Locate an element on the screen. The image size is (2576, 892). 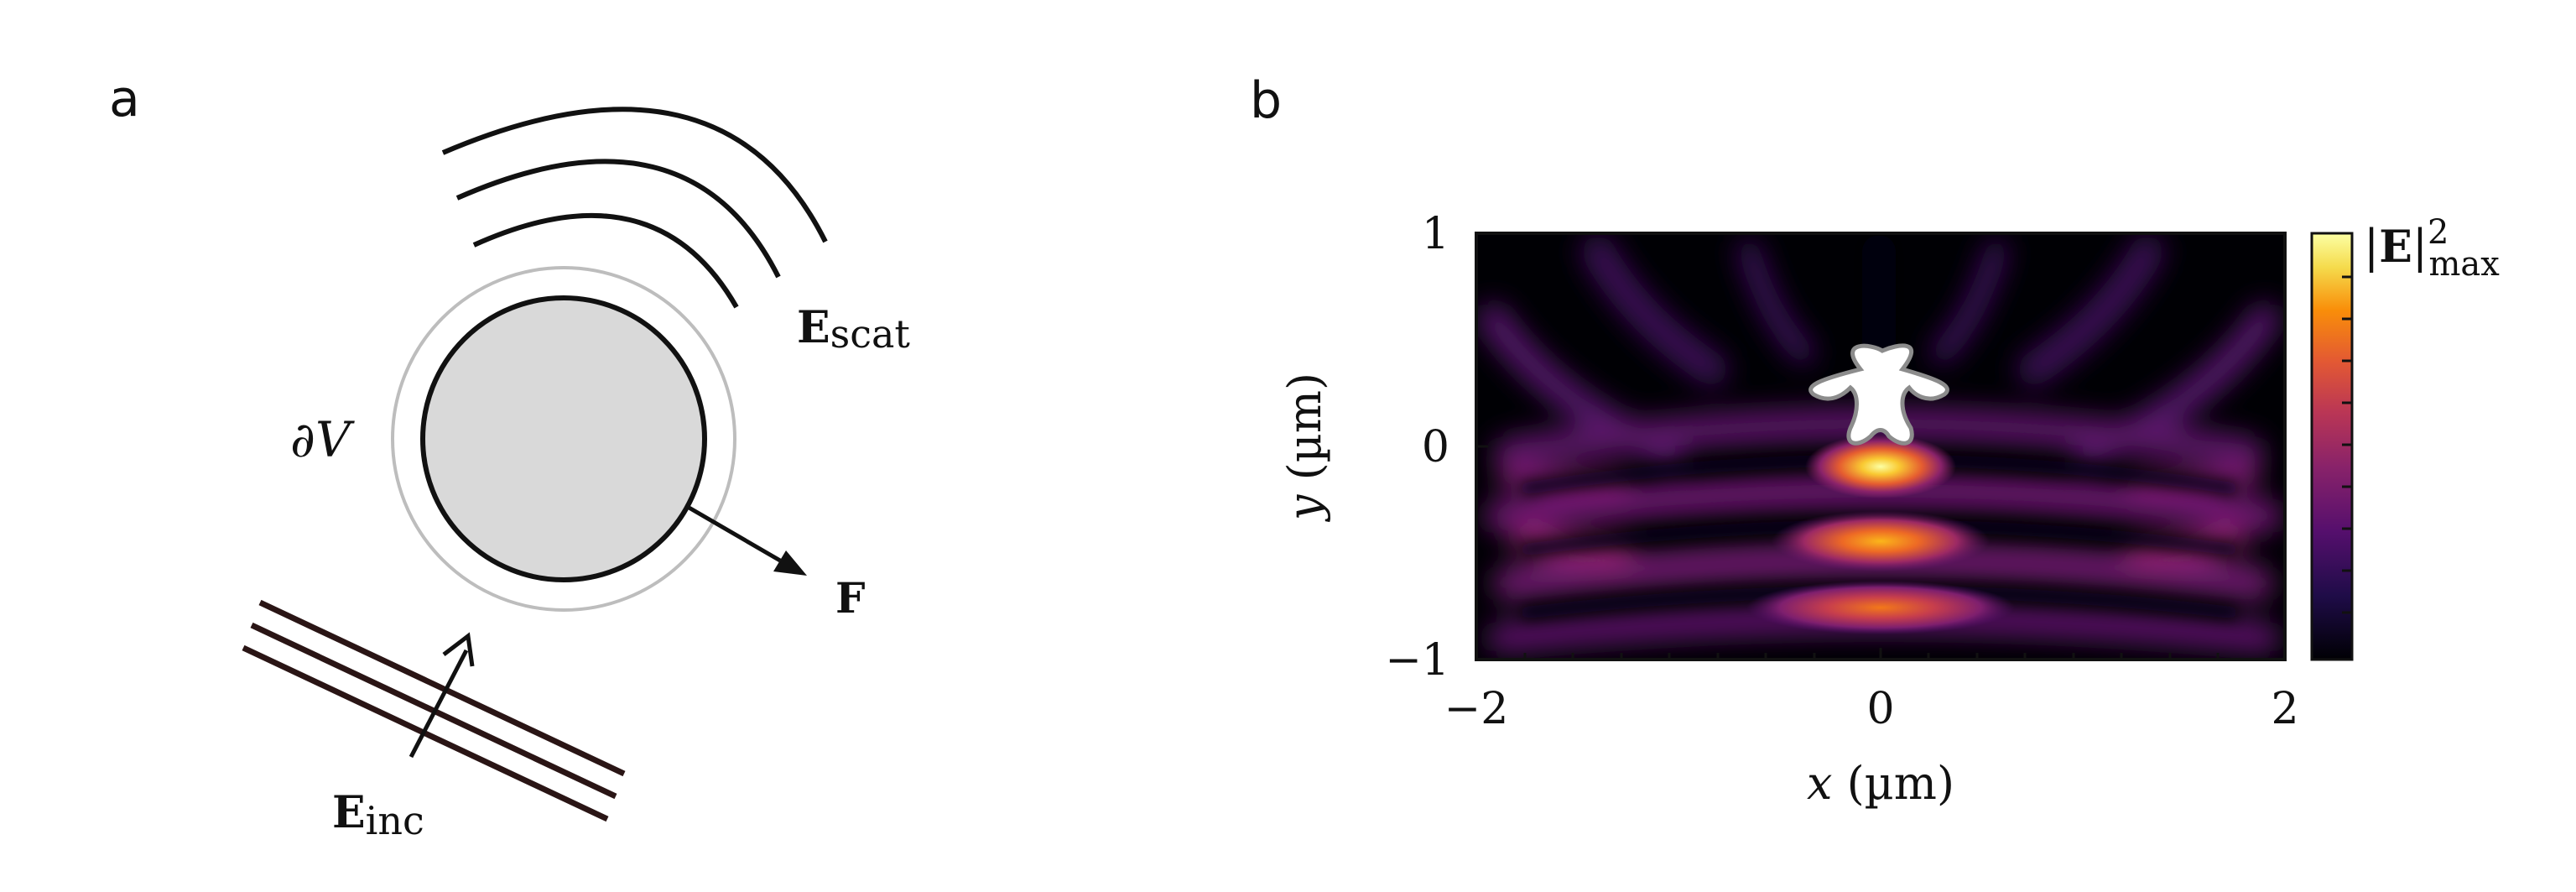
scattered-wavefronts is located at coordinates (634, 208).